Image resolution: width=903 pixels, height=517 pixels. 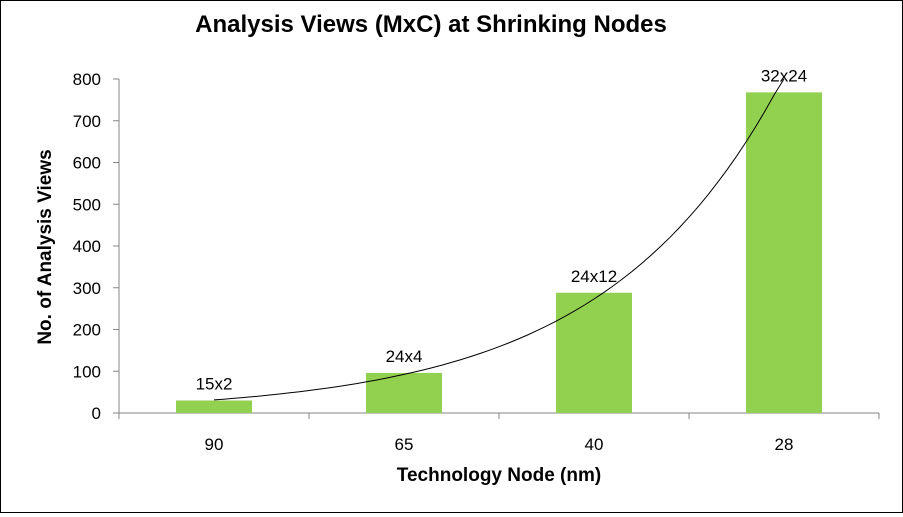 I want to click on data-label: 32x24, so click(x=784, y=75).